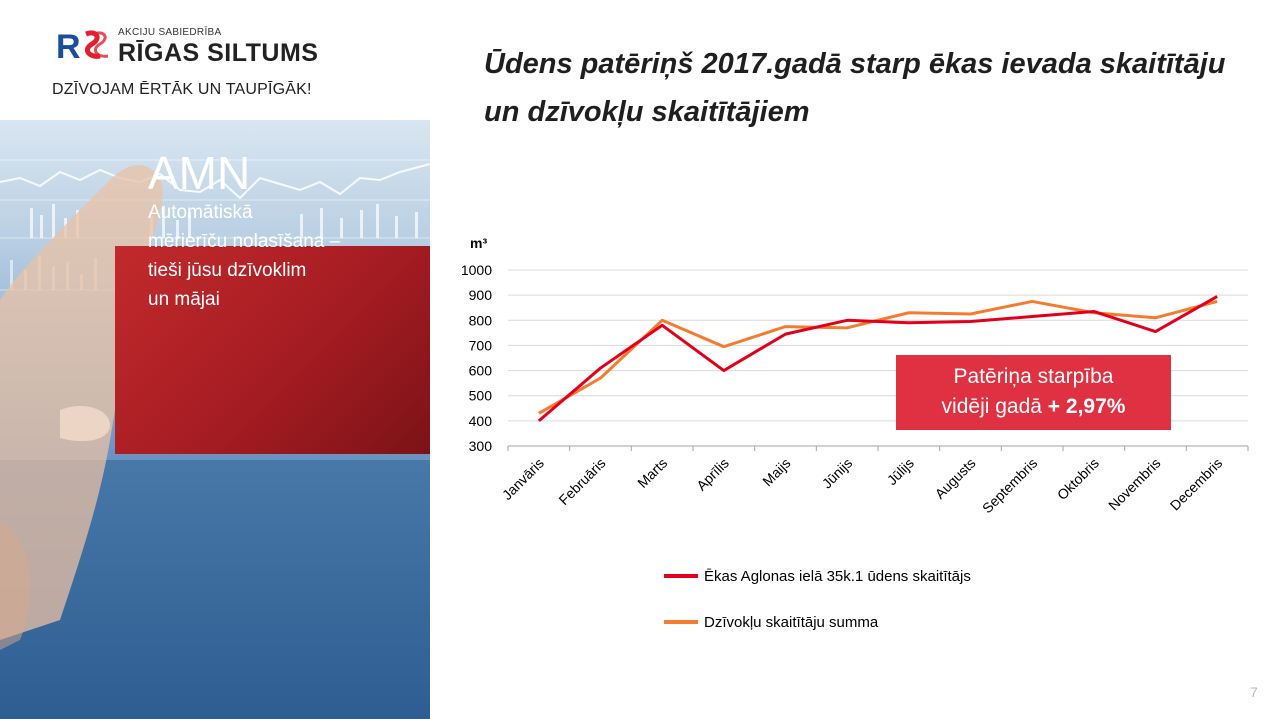 The image size is (1280, 719). Describe the element at coordinates (481, 320) in the screenshot. I see `y-tick-label: 800` at that location.